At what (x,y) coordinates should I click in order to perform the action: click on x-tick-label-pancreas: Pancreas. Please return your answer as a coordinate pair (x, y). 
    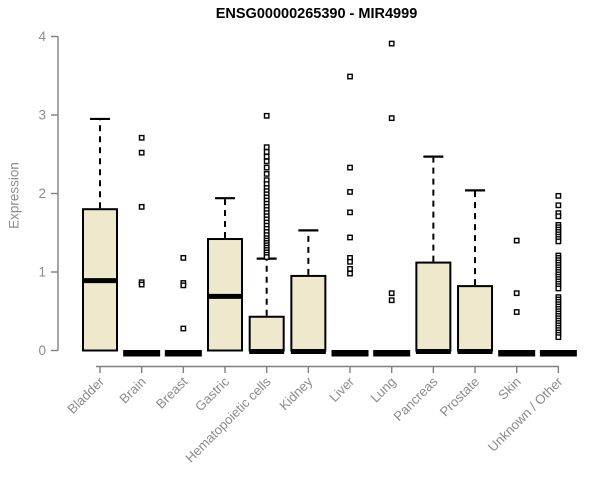
    Looking at the image, I should click on (415, 399).